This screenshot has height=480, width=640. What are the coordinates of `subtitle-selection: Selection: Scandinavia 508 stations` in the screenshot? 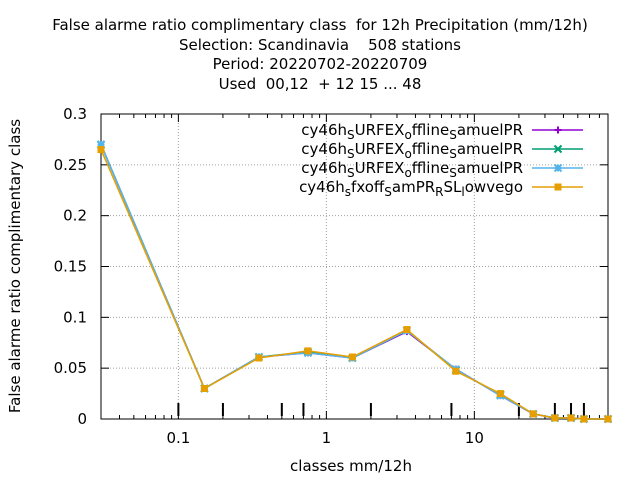 It's located at (320, 44).